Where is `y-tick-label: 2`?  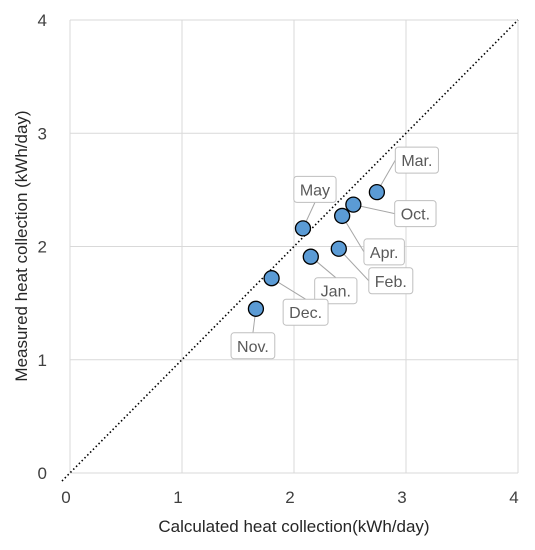 y-tick-label: 2 is located at coordinates (42, 247).